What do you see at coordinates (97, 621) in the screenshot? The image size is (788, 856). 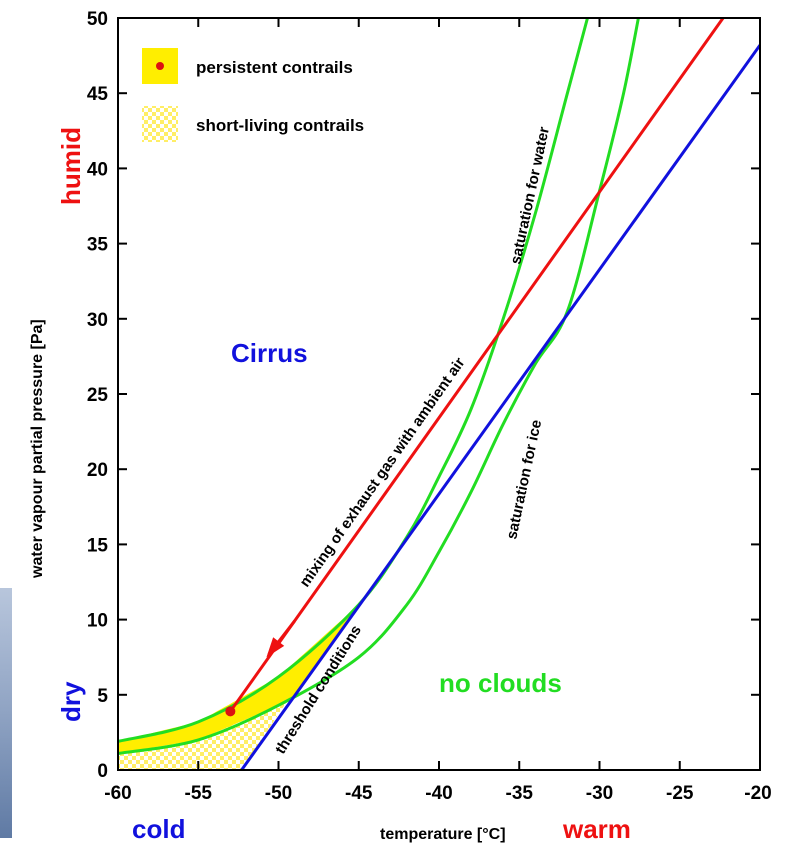 I see `y-tick-label: 10` at bounding box center [97, 621].